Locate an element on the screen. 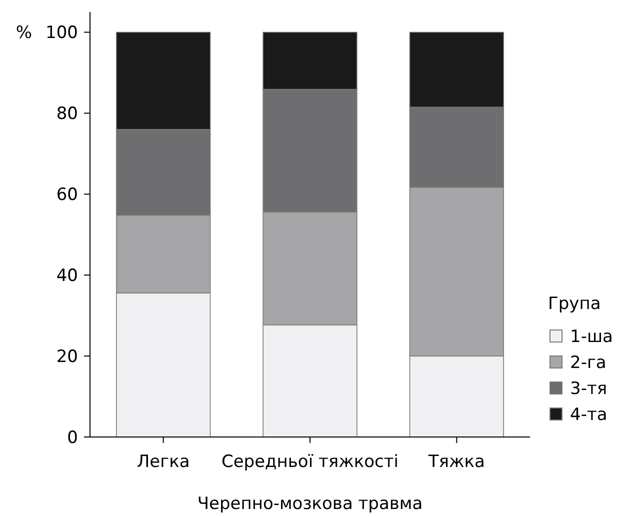 Image resolution: width=633 pixels, height=517 pixels. legend-title: Група is located at coordinates (574, 304).